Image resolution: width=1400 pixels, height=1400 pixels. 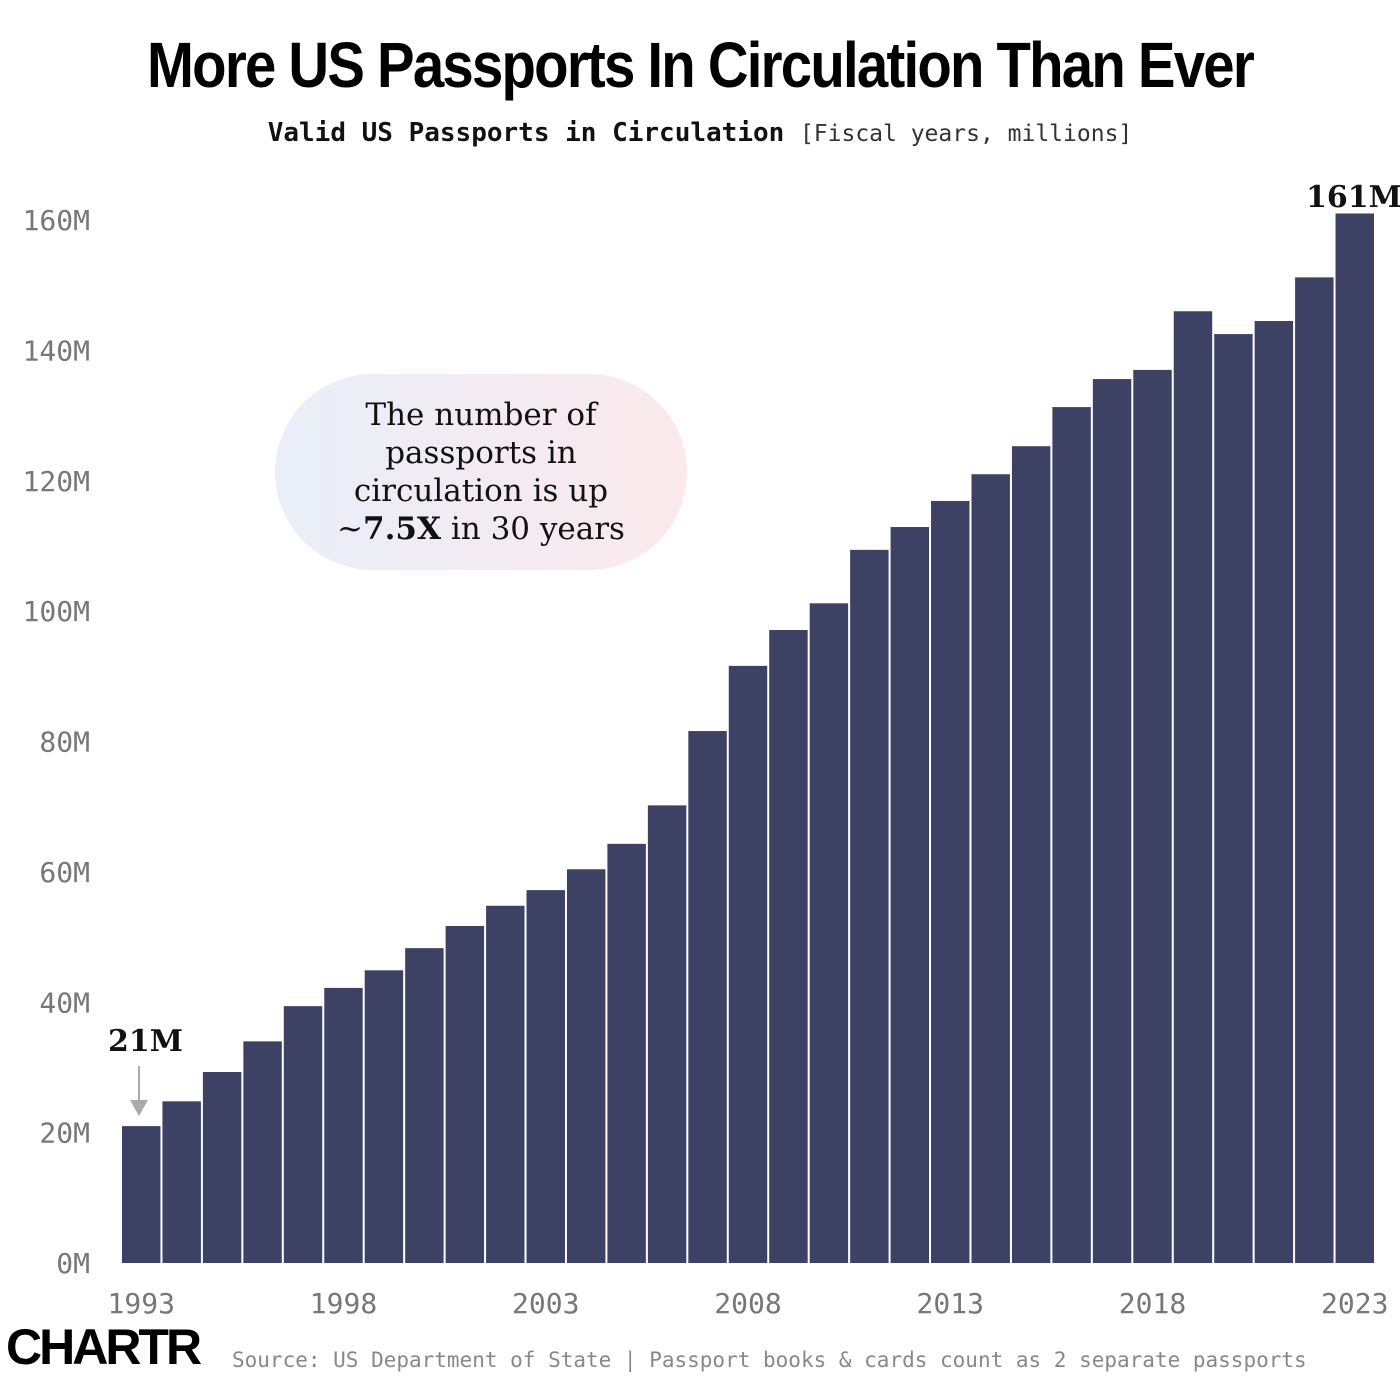 What do you see at coordinates (788, 946) in the screenshot?
I see `bar-2009` at bounding box center [788, 946].